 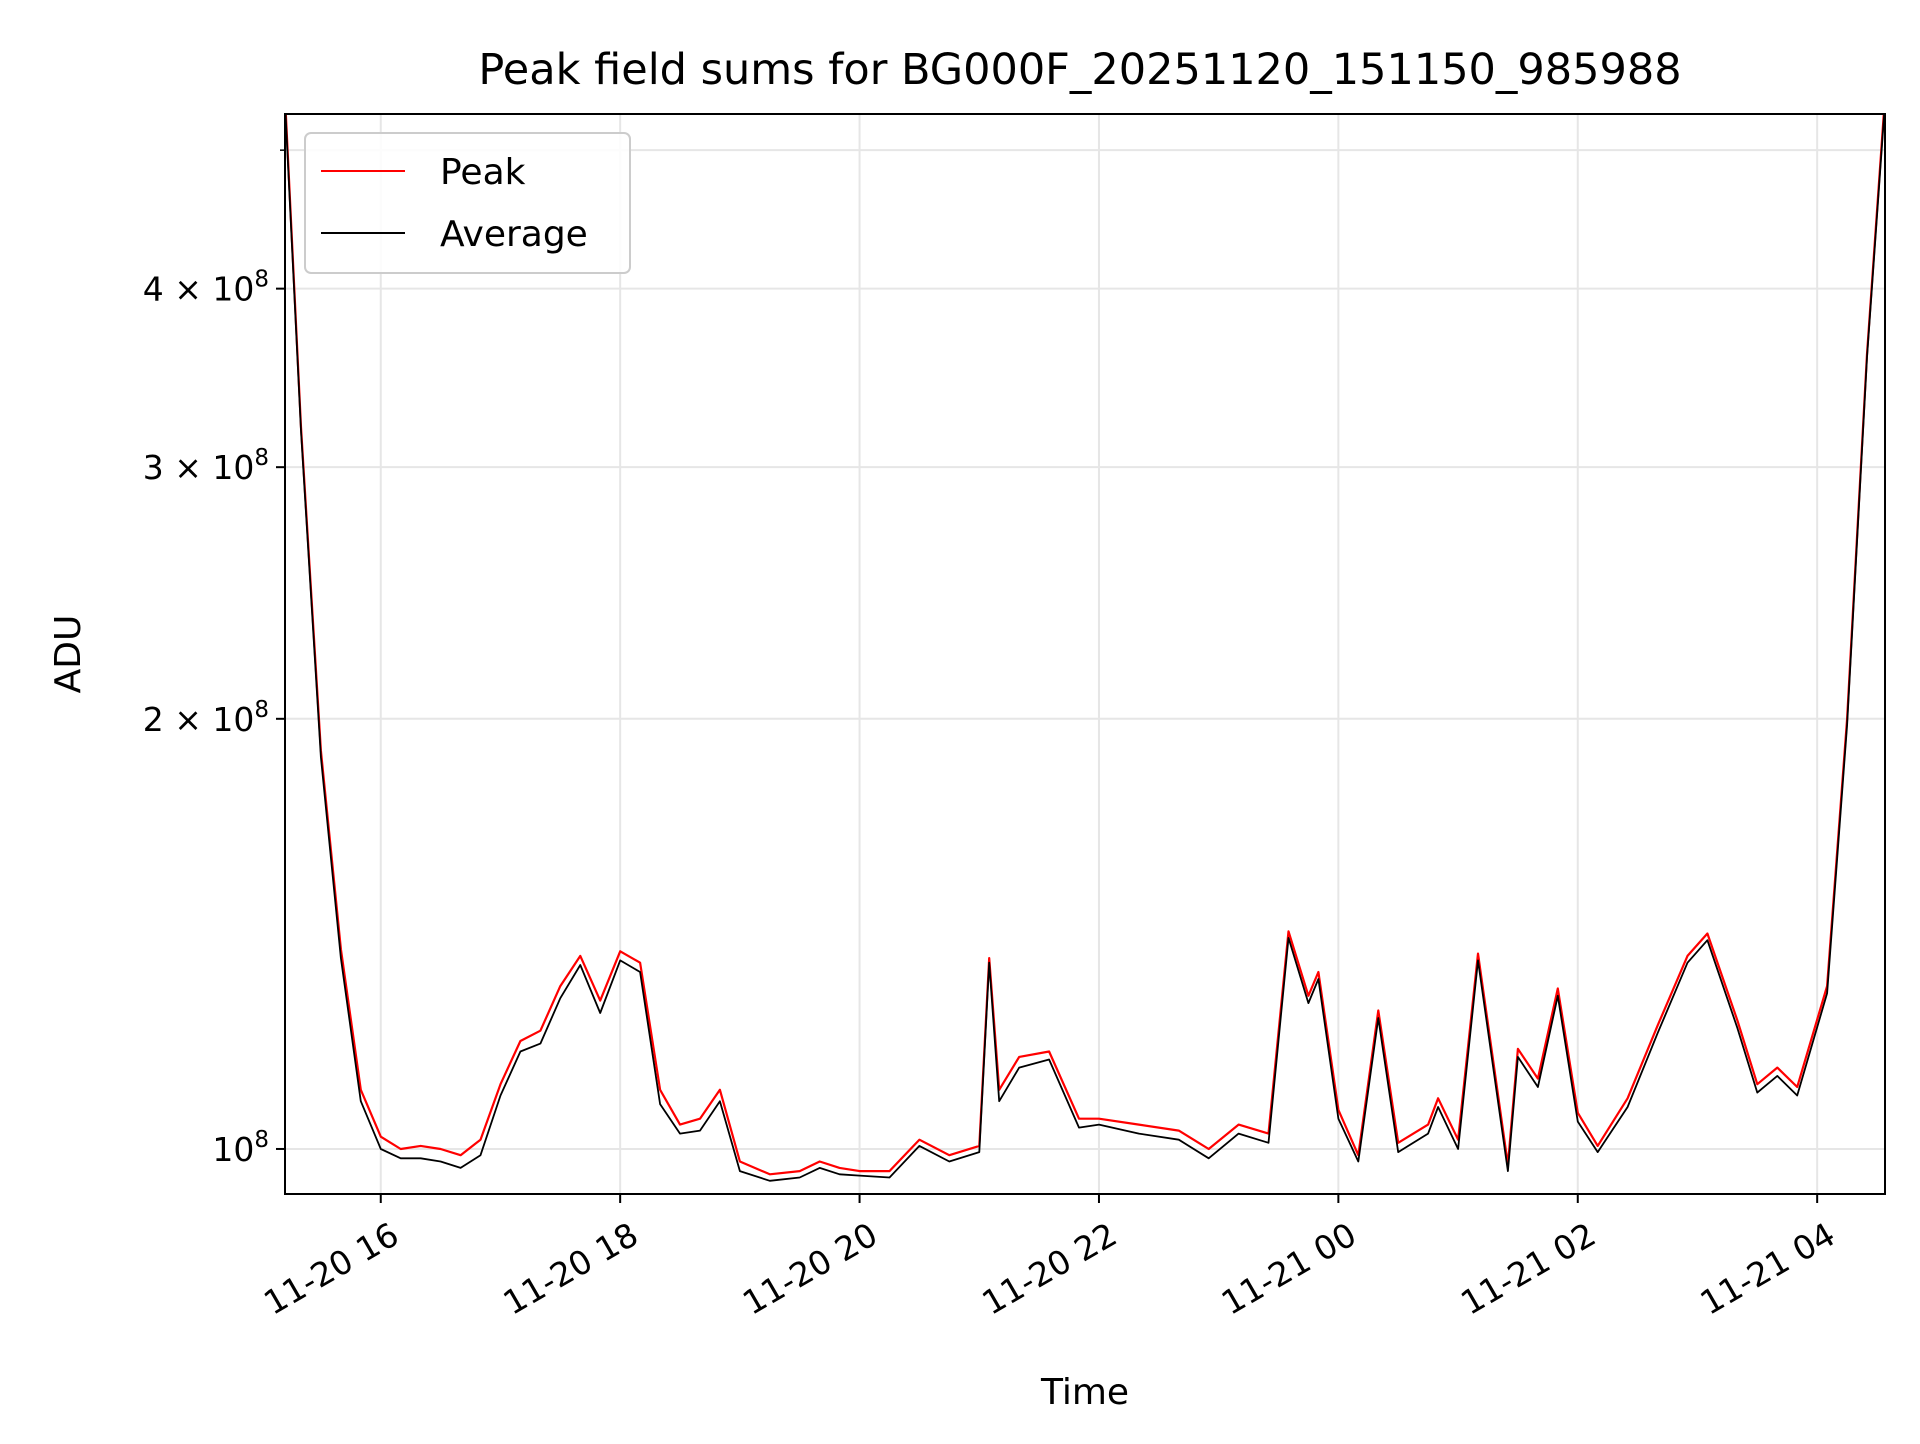 What do you see at coordinates (1768, 1269) in the screenshot?
I see `x-tick-label: 11-21 04` at bounding box center [1768, 1269].